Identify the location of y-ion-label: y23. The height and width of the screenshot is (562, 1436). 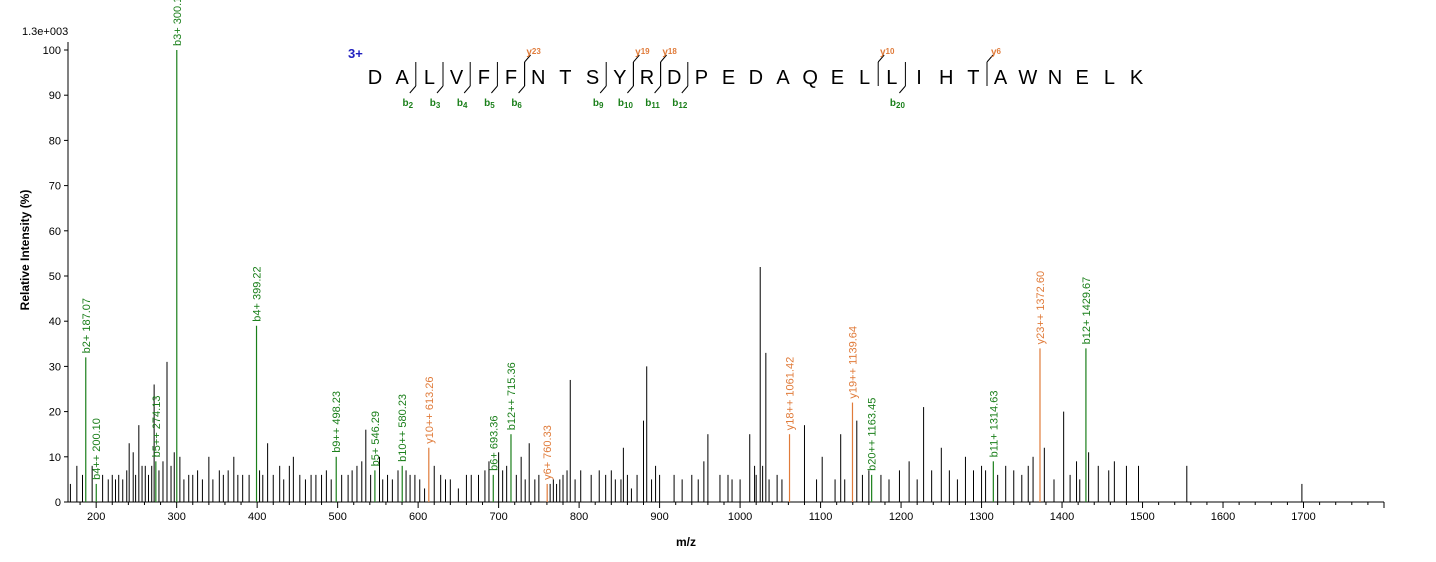
(533, 52).